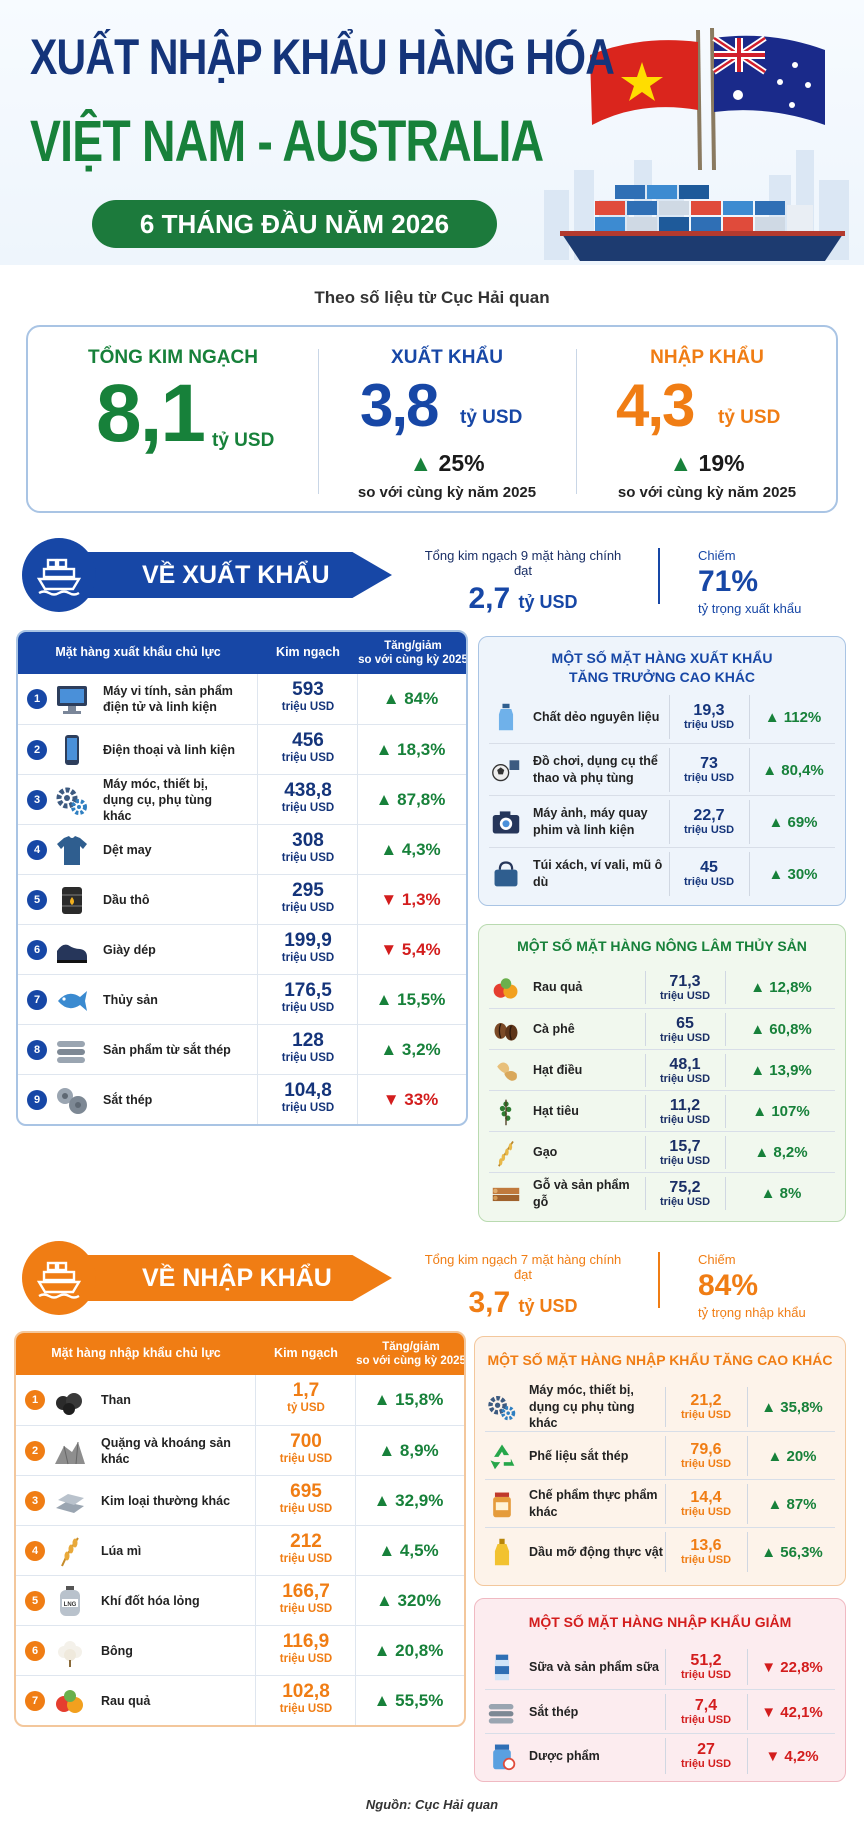 The height and width of the screenshot is (1821, 864). Describe the element at coordinates (410, 949) in the screenshot. I see `item-change: ▼ 5,4%` at that location.